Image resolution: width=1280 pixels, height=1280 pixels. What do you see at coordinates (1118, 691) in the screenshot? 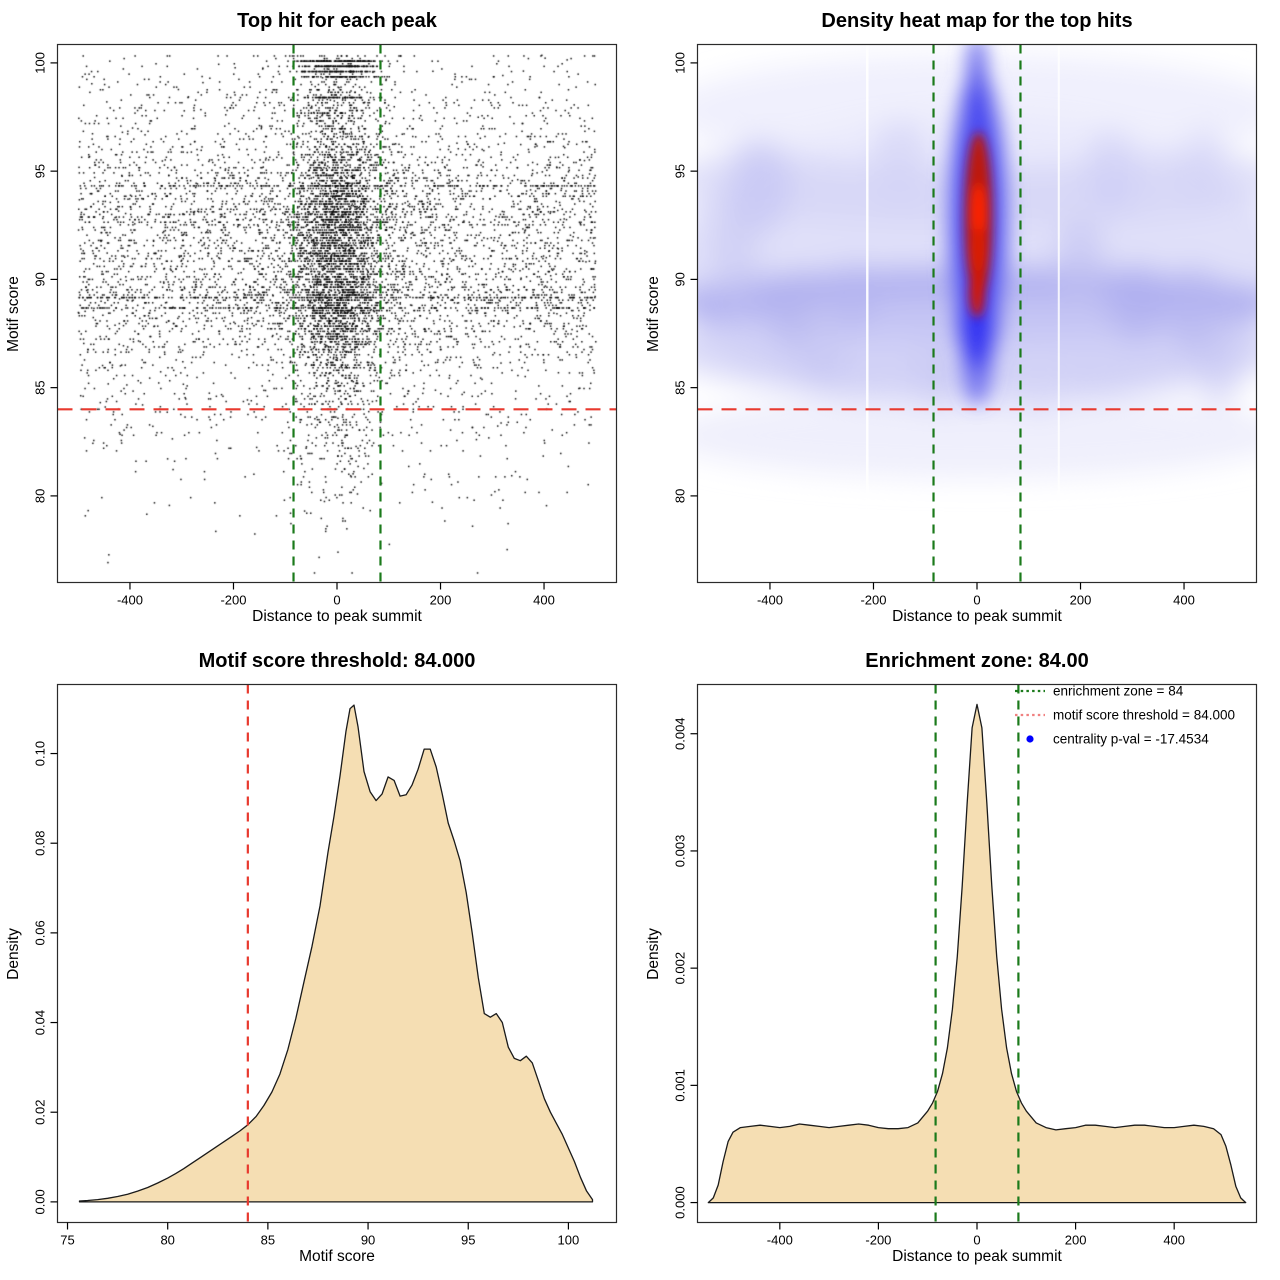
I see `svg-text: enrichment zone = 84` at bounding box center [1118, 691].